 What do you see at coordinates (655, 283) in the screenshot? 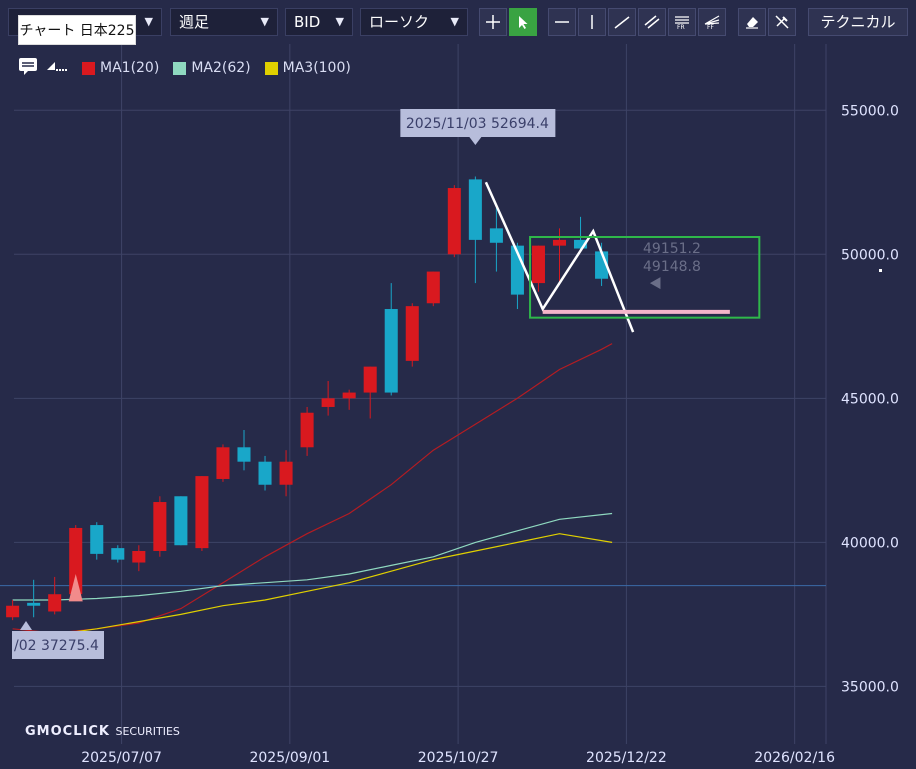
I see `price-pointer` at bounding box center [655, 283].